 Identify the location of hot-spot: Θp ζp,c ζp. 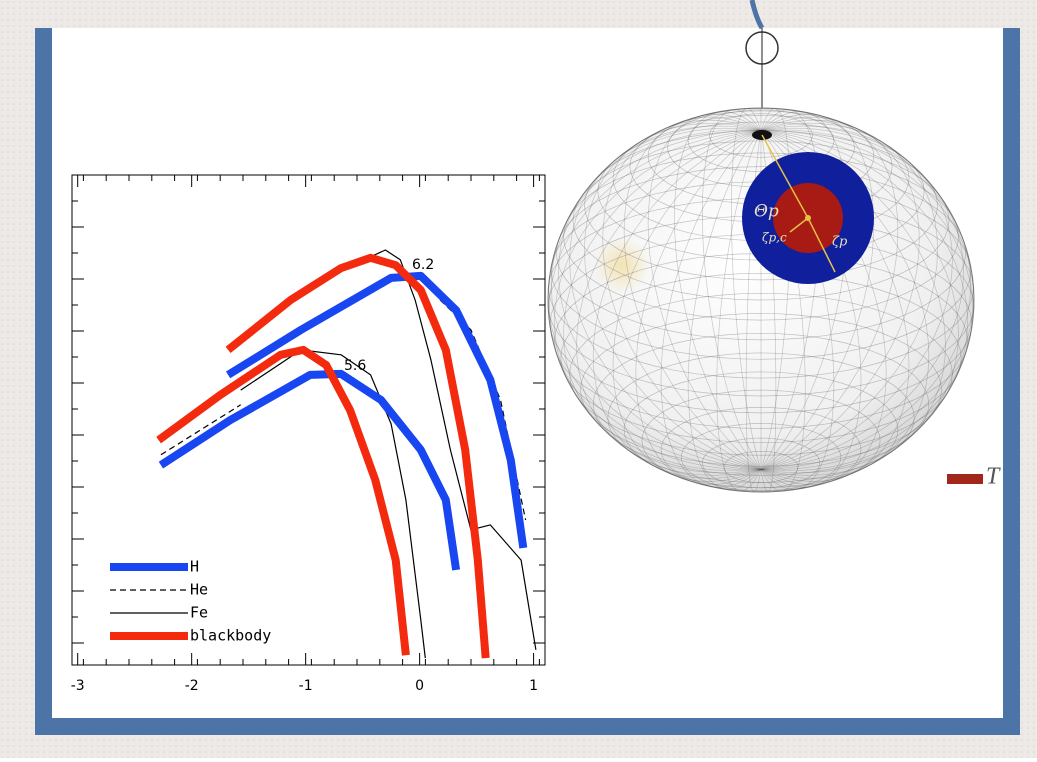
(808, 209).